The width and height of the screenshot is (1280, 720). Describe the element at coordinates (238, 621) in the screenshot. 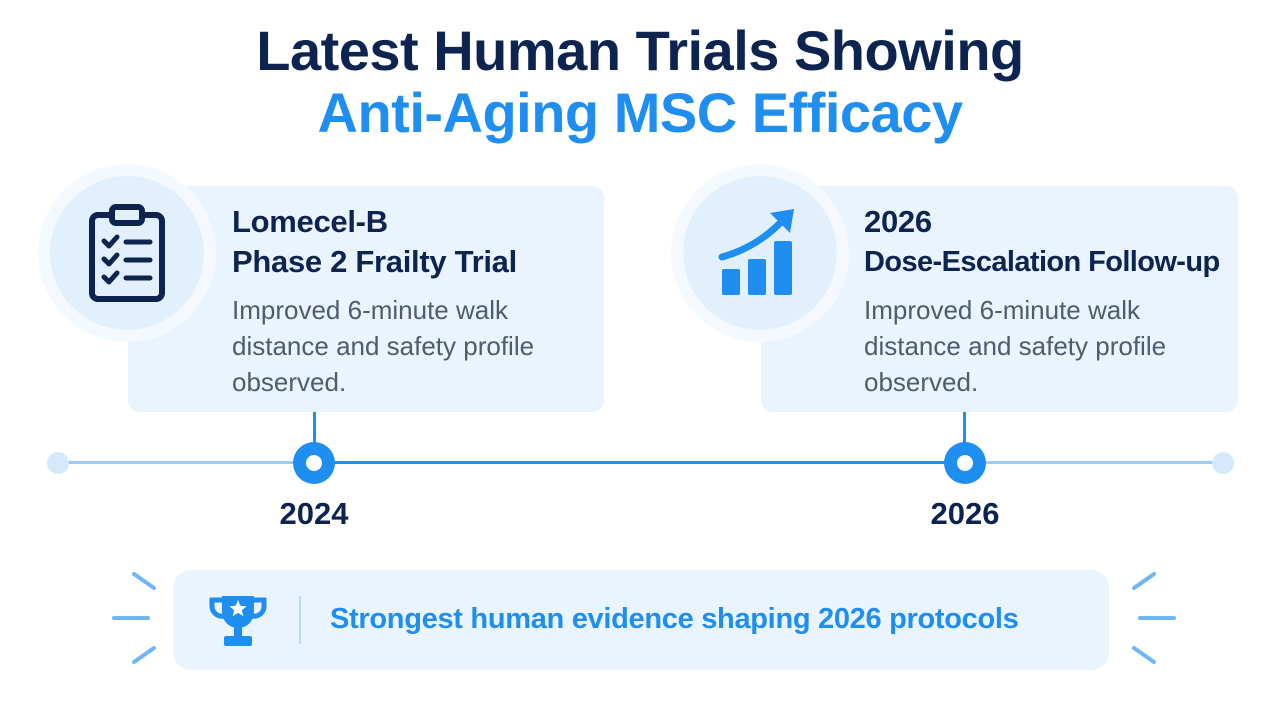

I see `trophy-icon` at that location.